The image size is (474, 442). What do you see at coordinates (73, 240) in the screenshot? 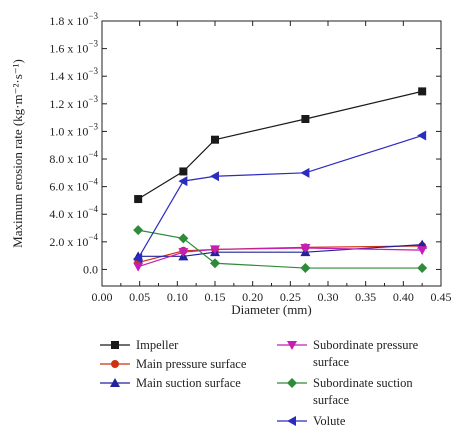
I see `y-tick-label: 2.0 x 10⁻⁴` at bounding box center [73, 240].